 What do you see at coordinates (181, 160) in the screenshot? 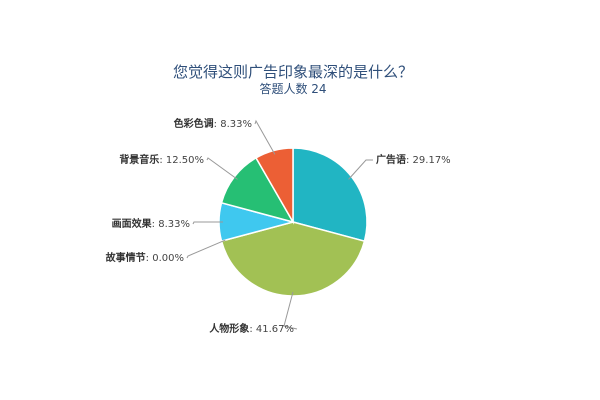
I see `slice-label-value: : 12.50%` at bounding box center [181, 160].